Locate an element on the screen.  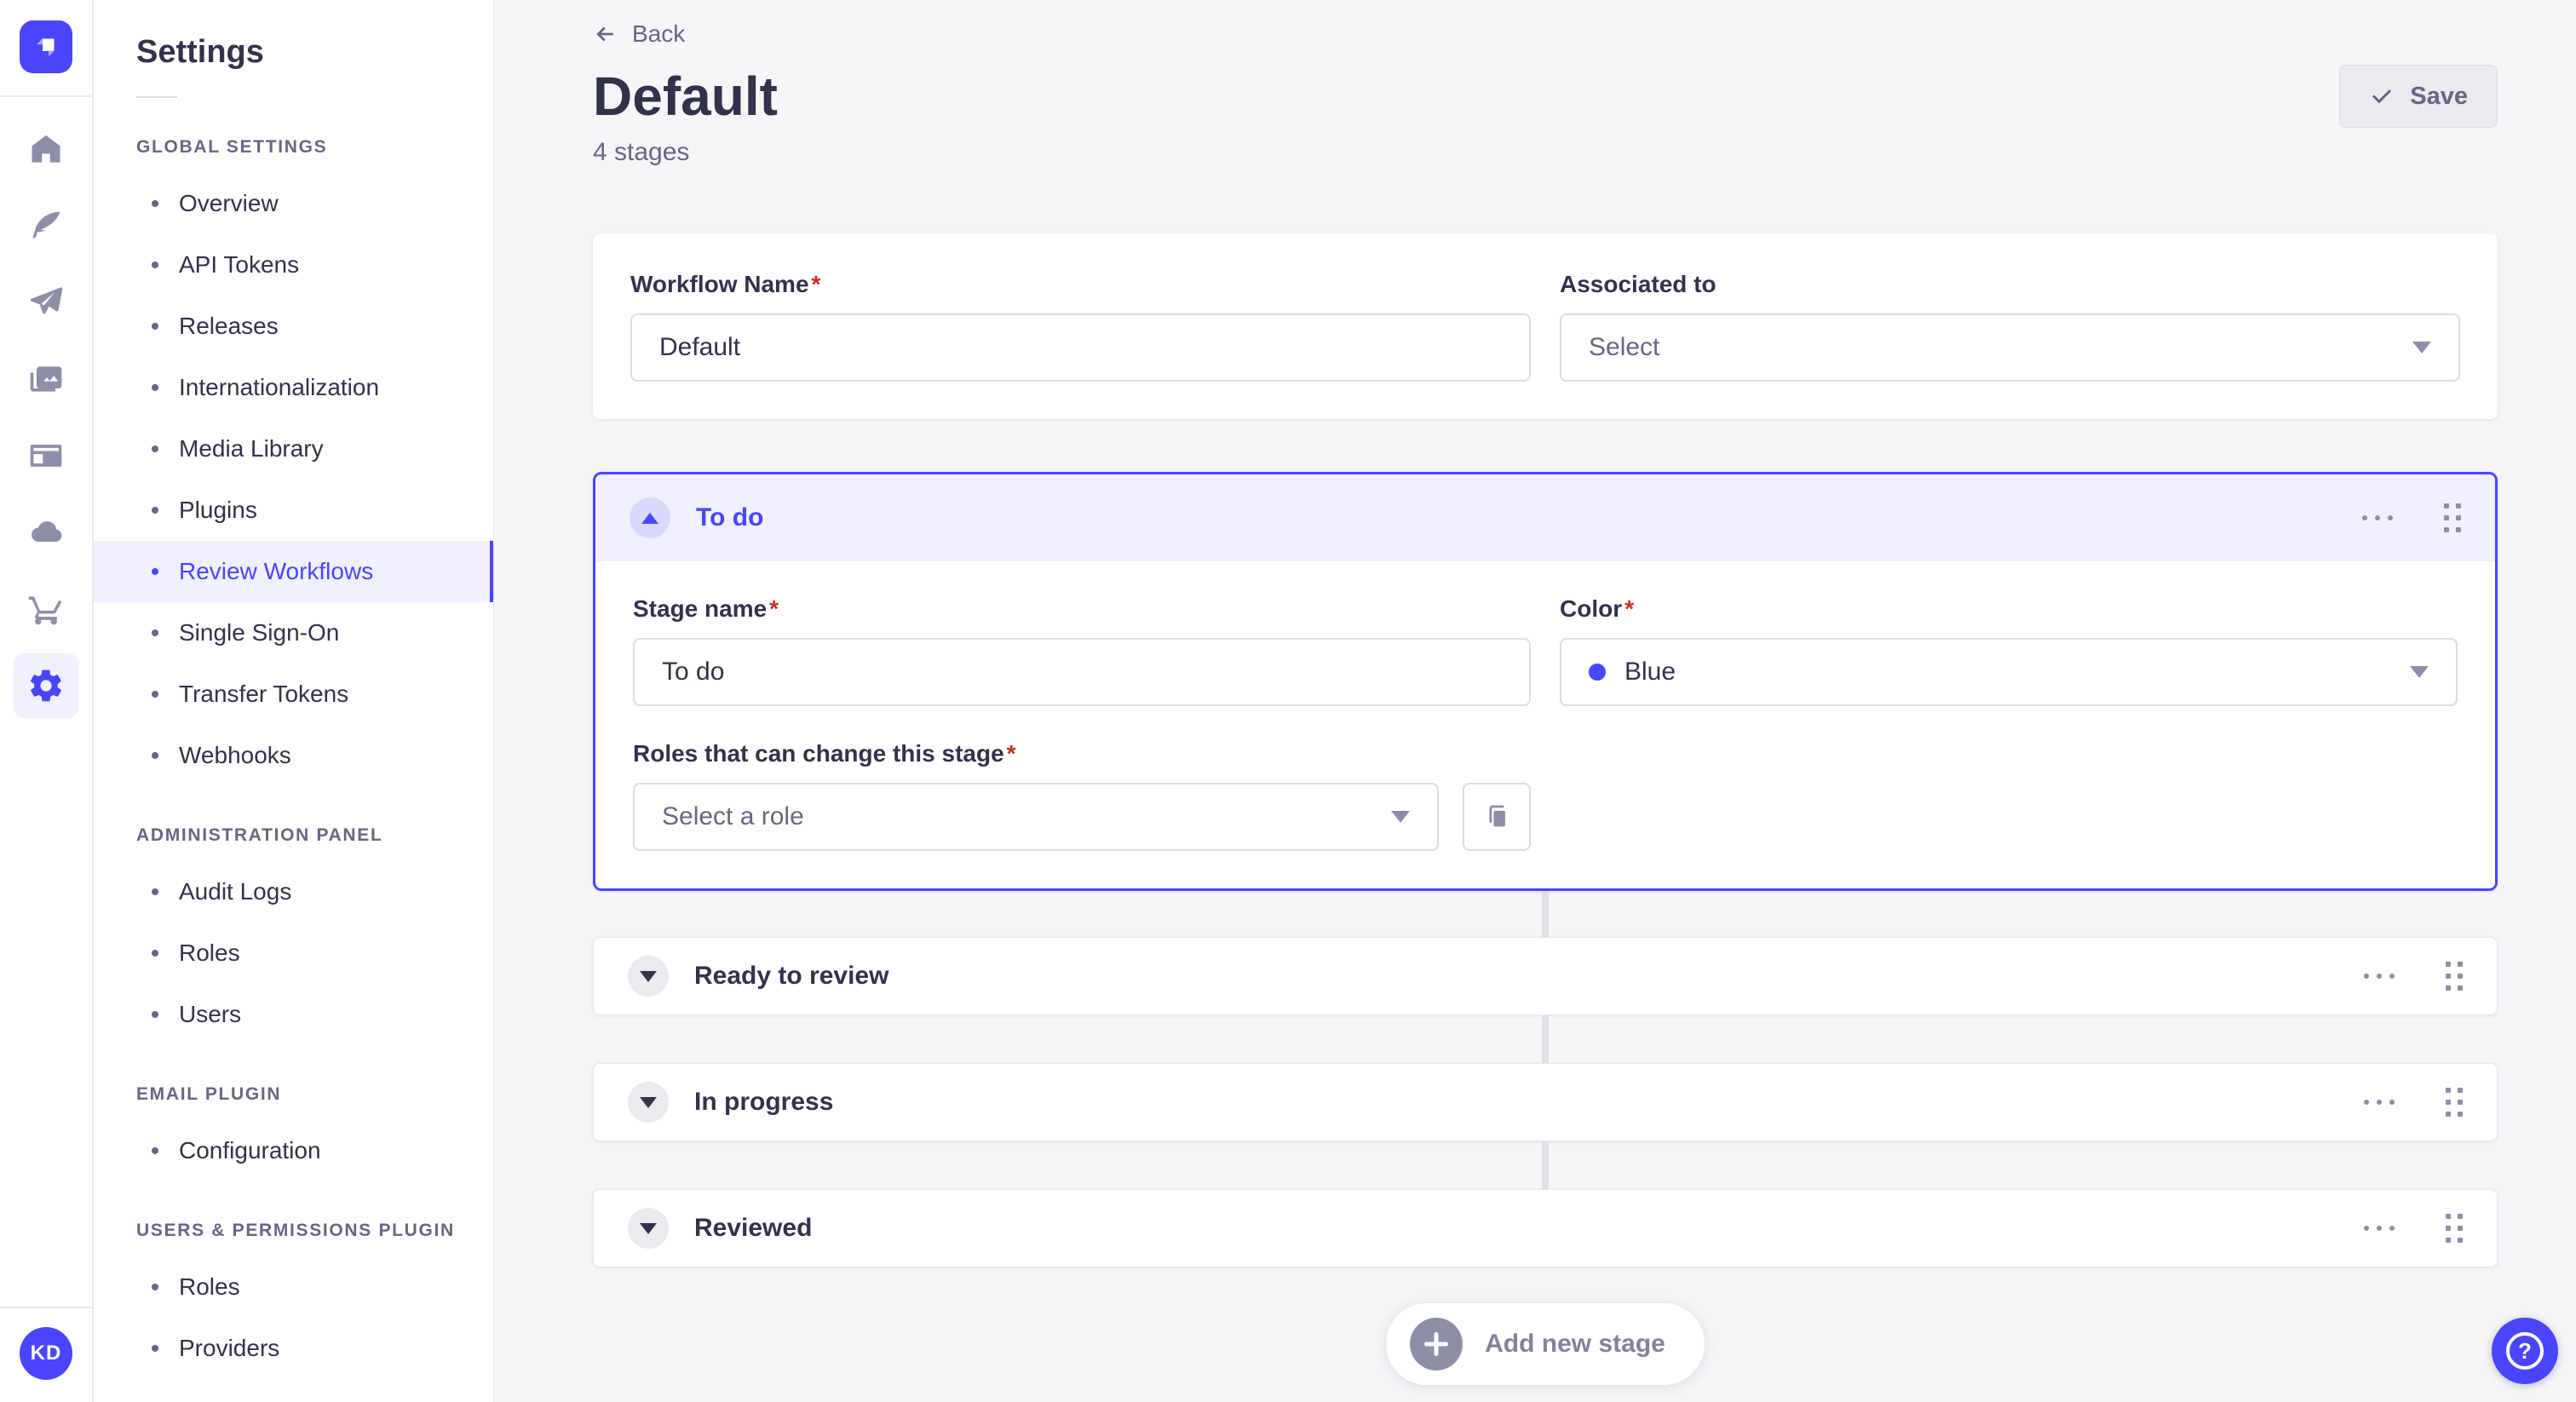
page-title: Default is located at coordinates (685, 96).